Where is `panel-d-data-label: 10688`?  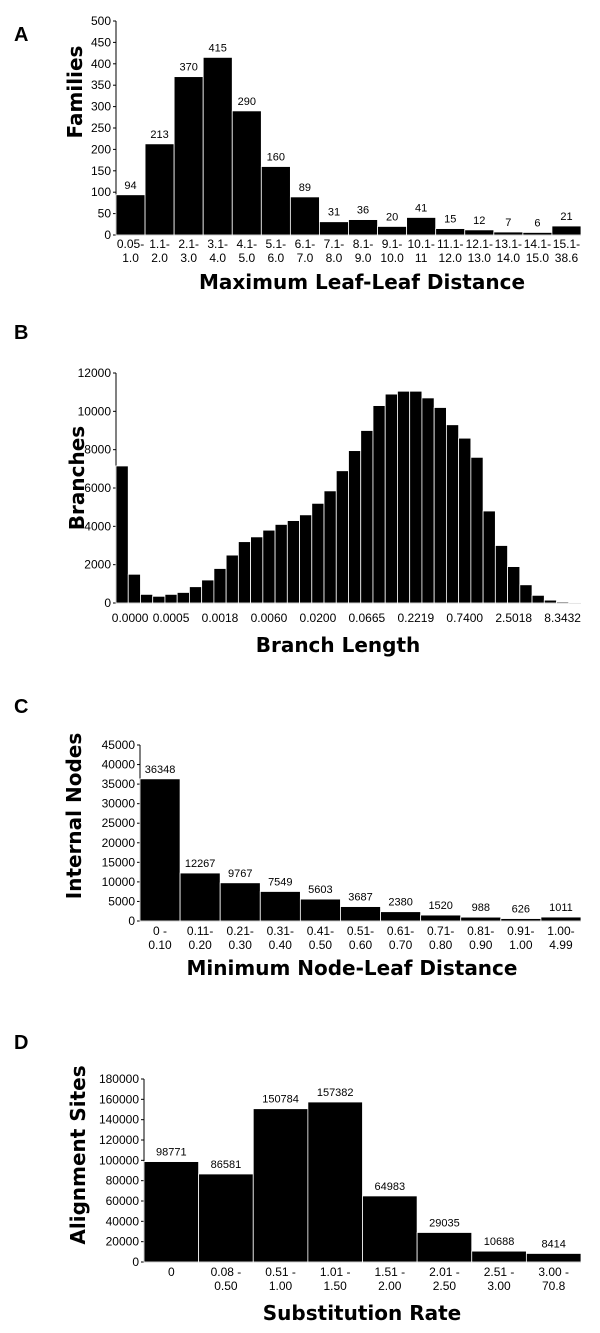
panel-d-data-label: 10688 is located at coordinates (499, 1242).